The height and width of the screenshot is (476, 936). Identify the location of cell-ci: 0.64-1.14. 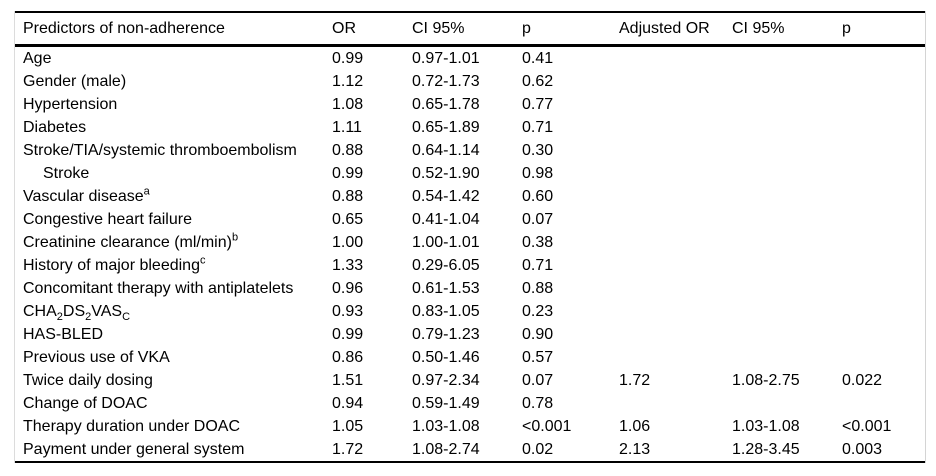
(446, 150).